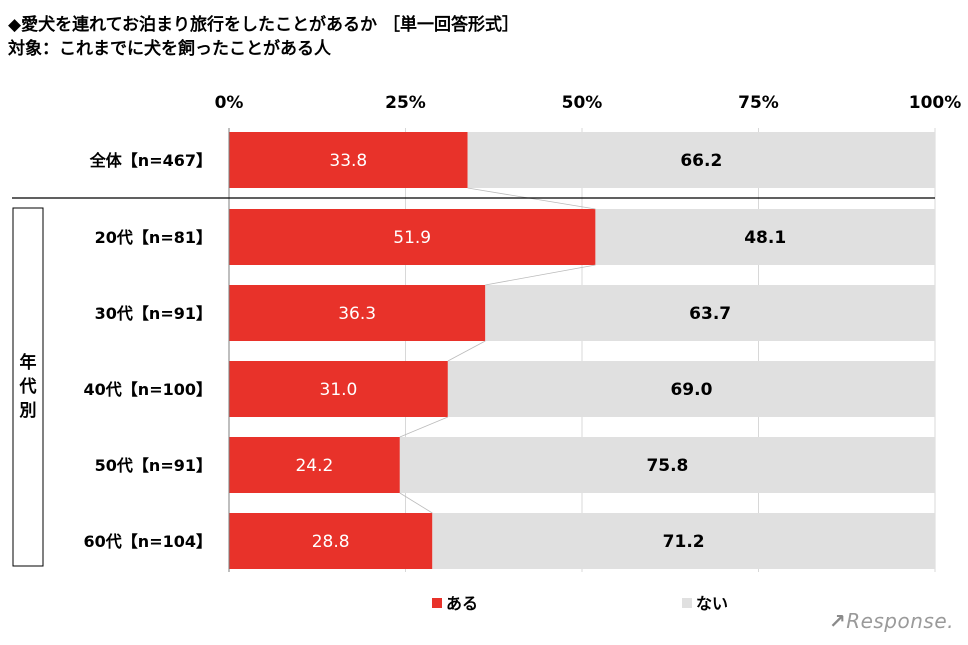 This screenshot has width=968, height=645. I want to click on category-label: 30代【n=91】, so click(153, 313).